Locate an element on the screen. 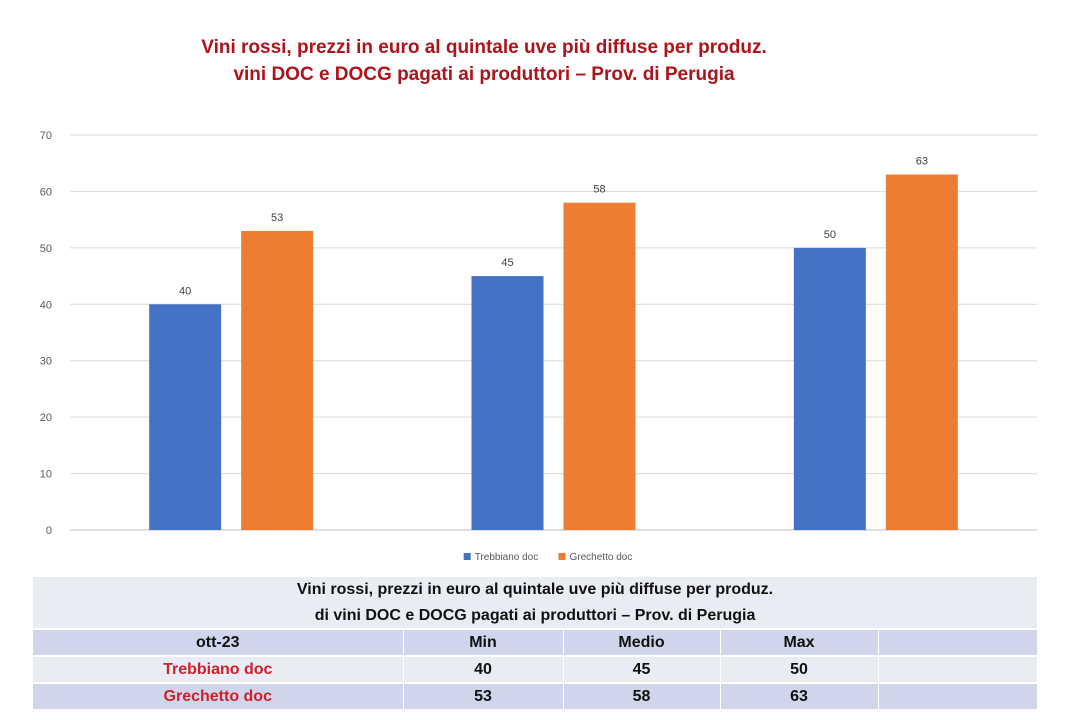 Image resolution: width=1065 pixels, height=720 pixels. legend-label: Trebbiano doc is located at coordinates (507, 557).